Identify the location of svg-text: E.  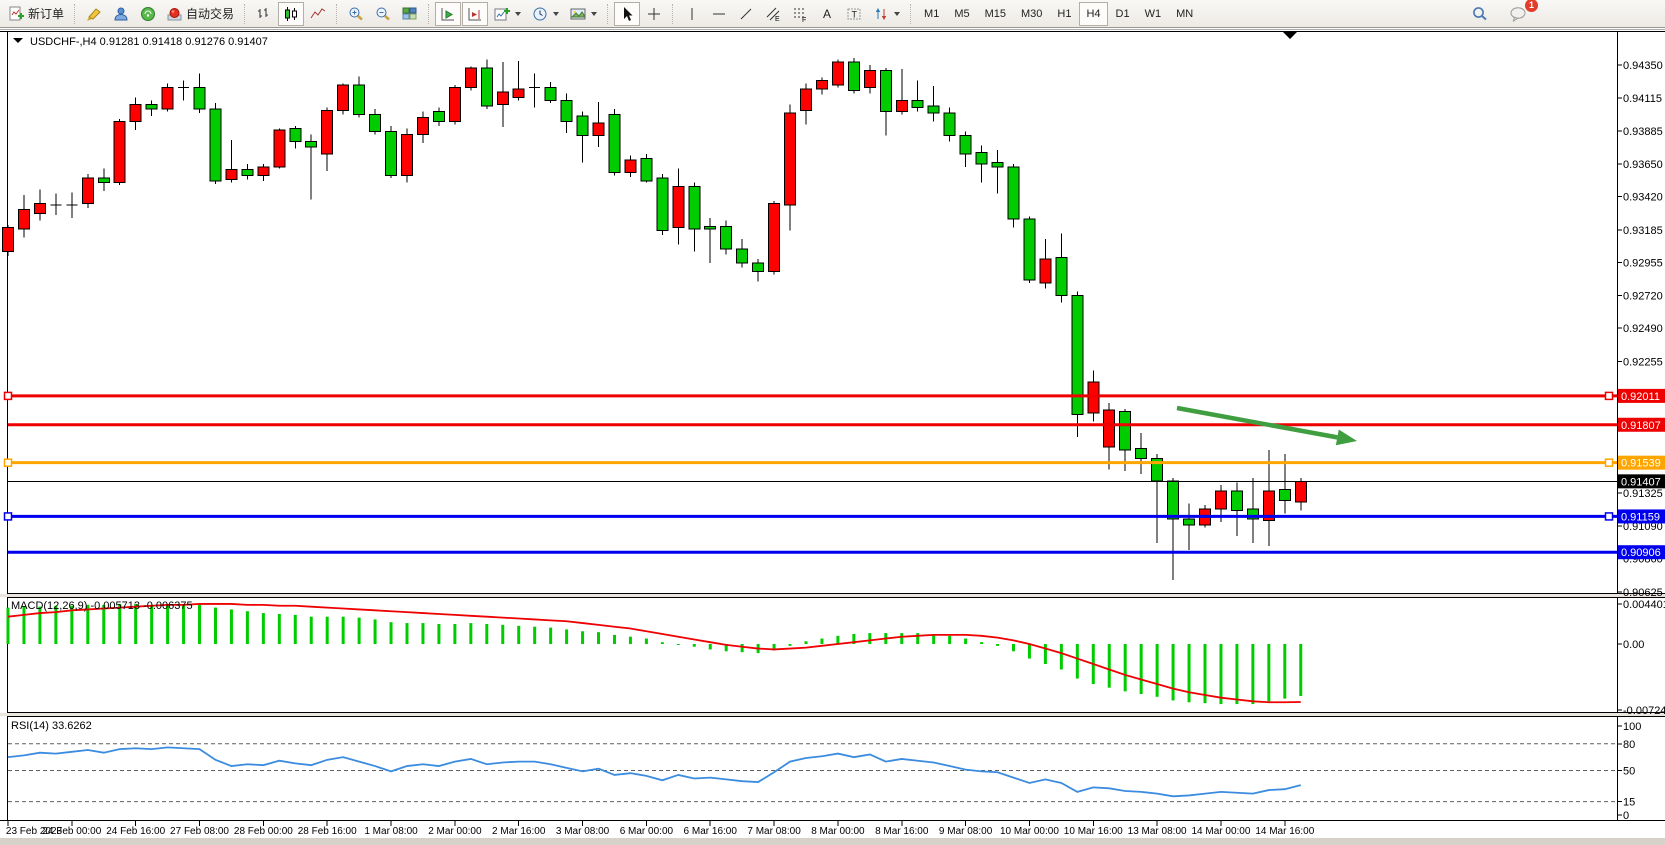
(777, 19).